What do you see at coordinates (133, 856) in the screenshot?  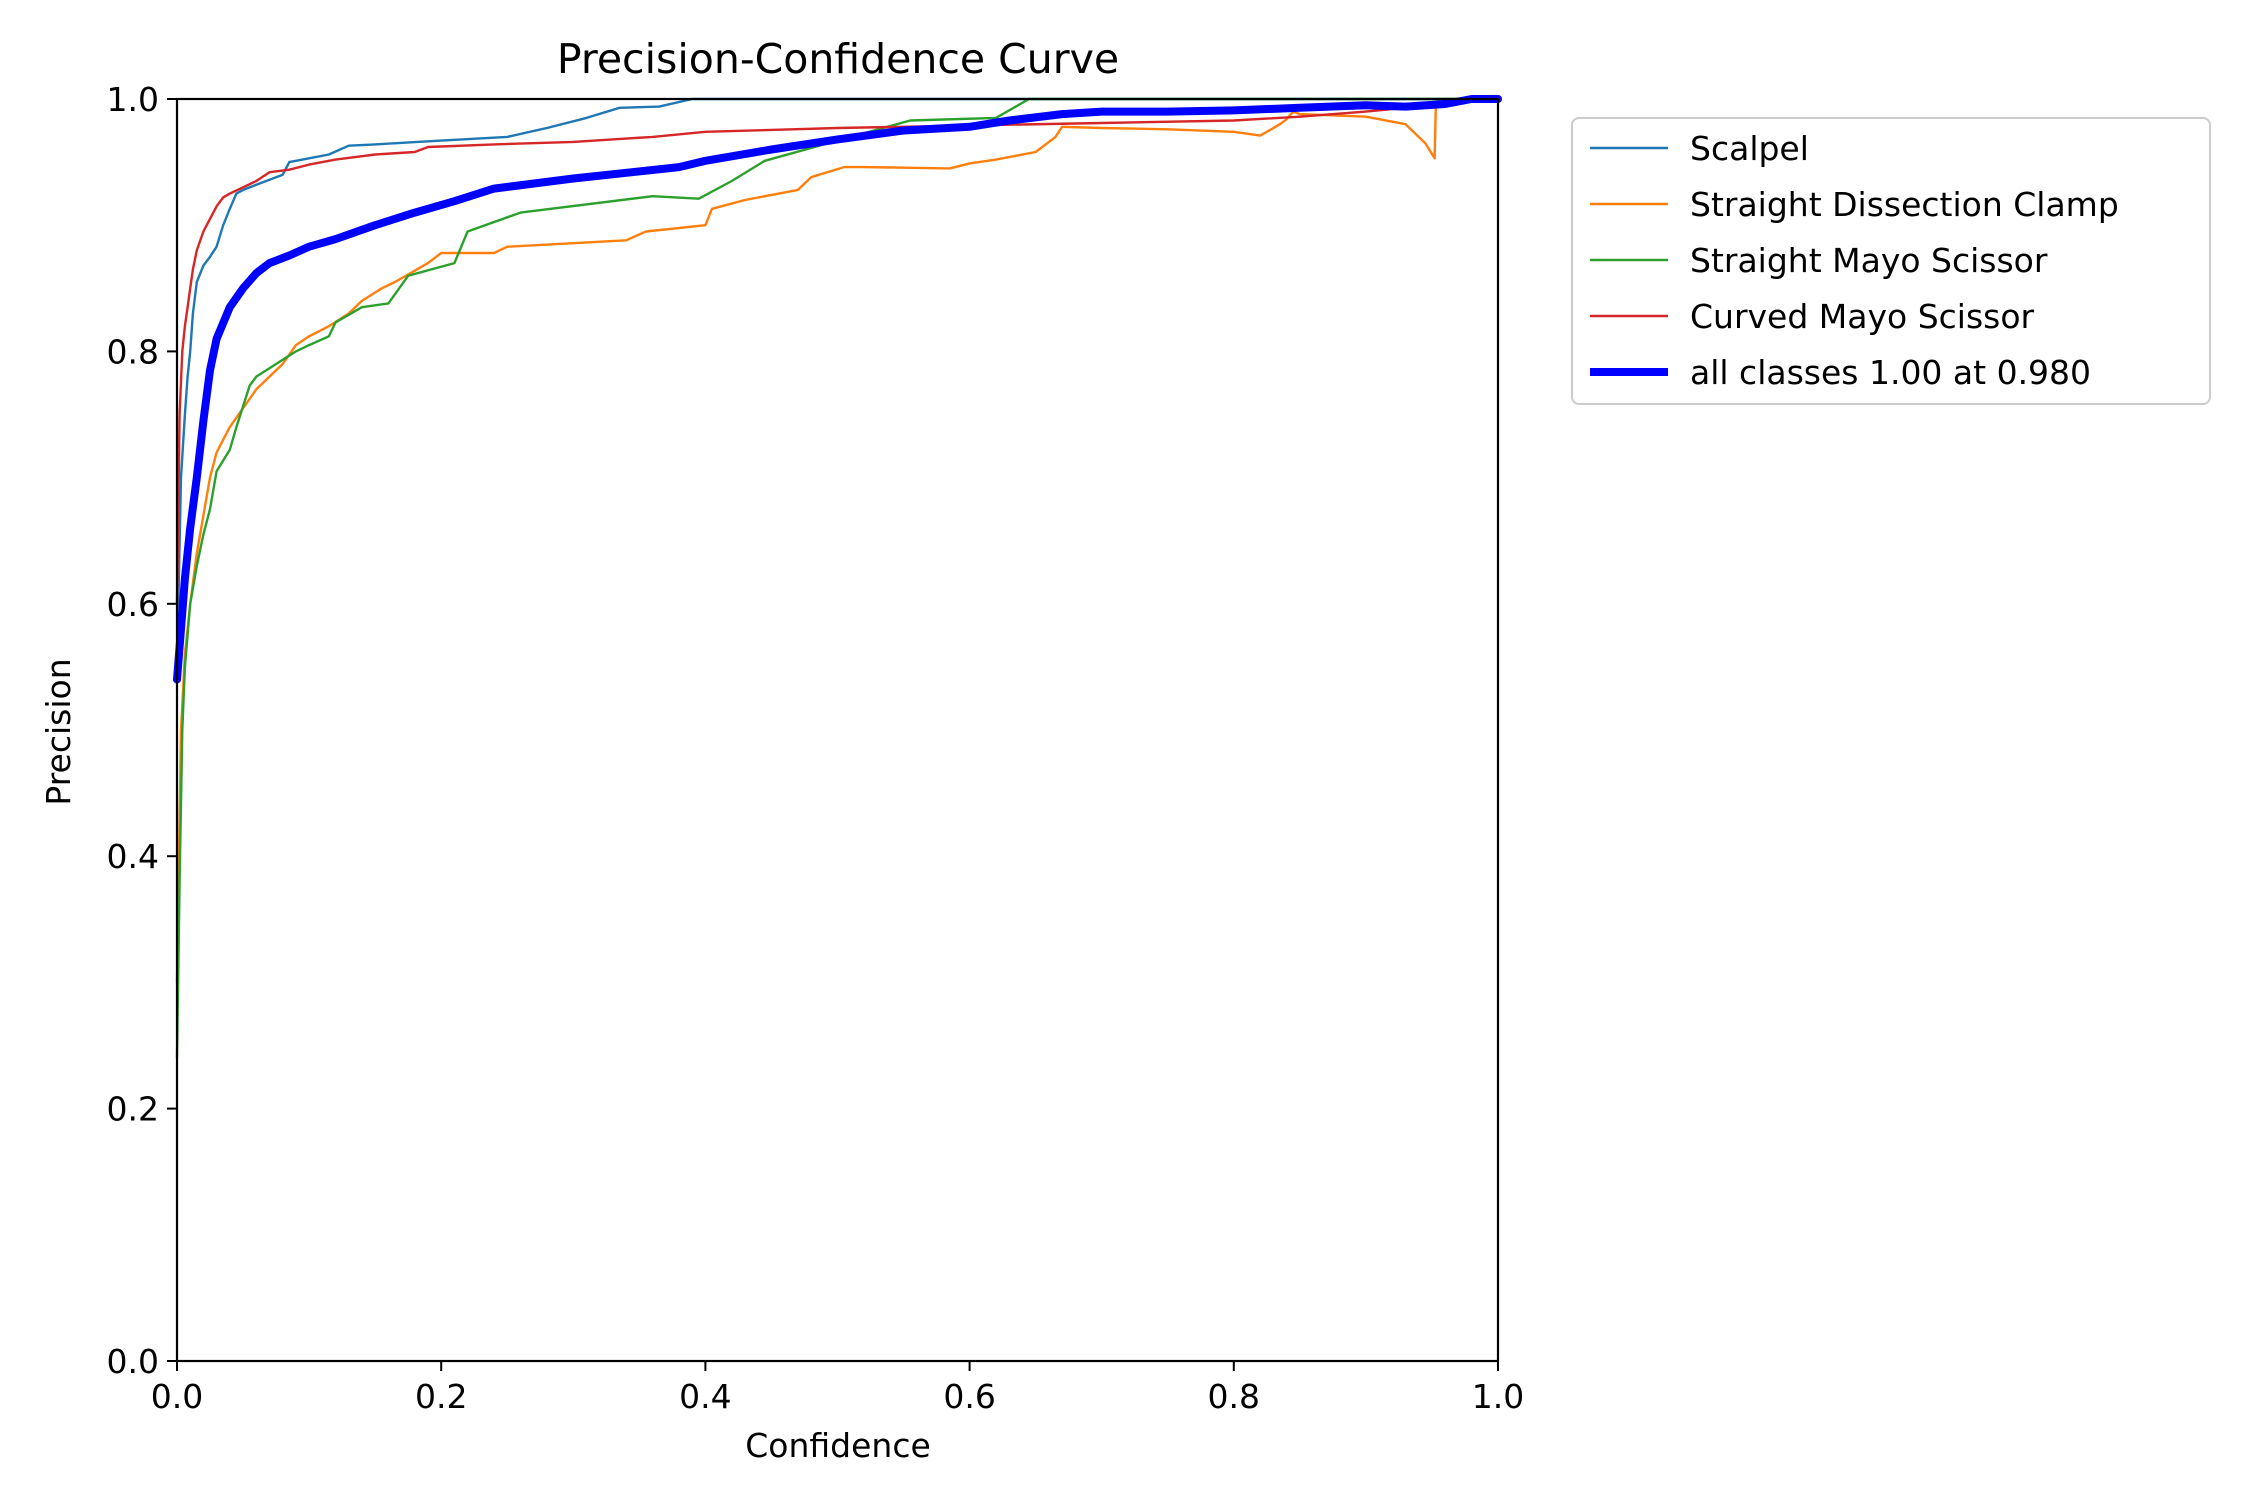 I see `y-tick-label: 0.4` at bounding box center [133, 856].